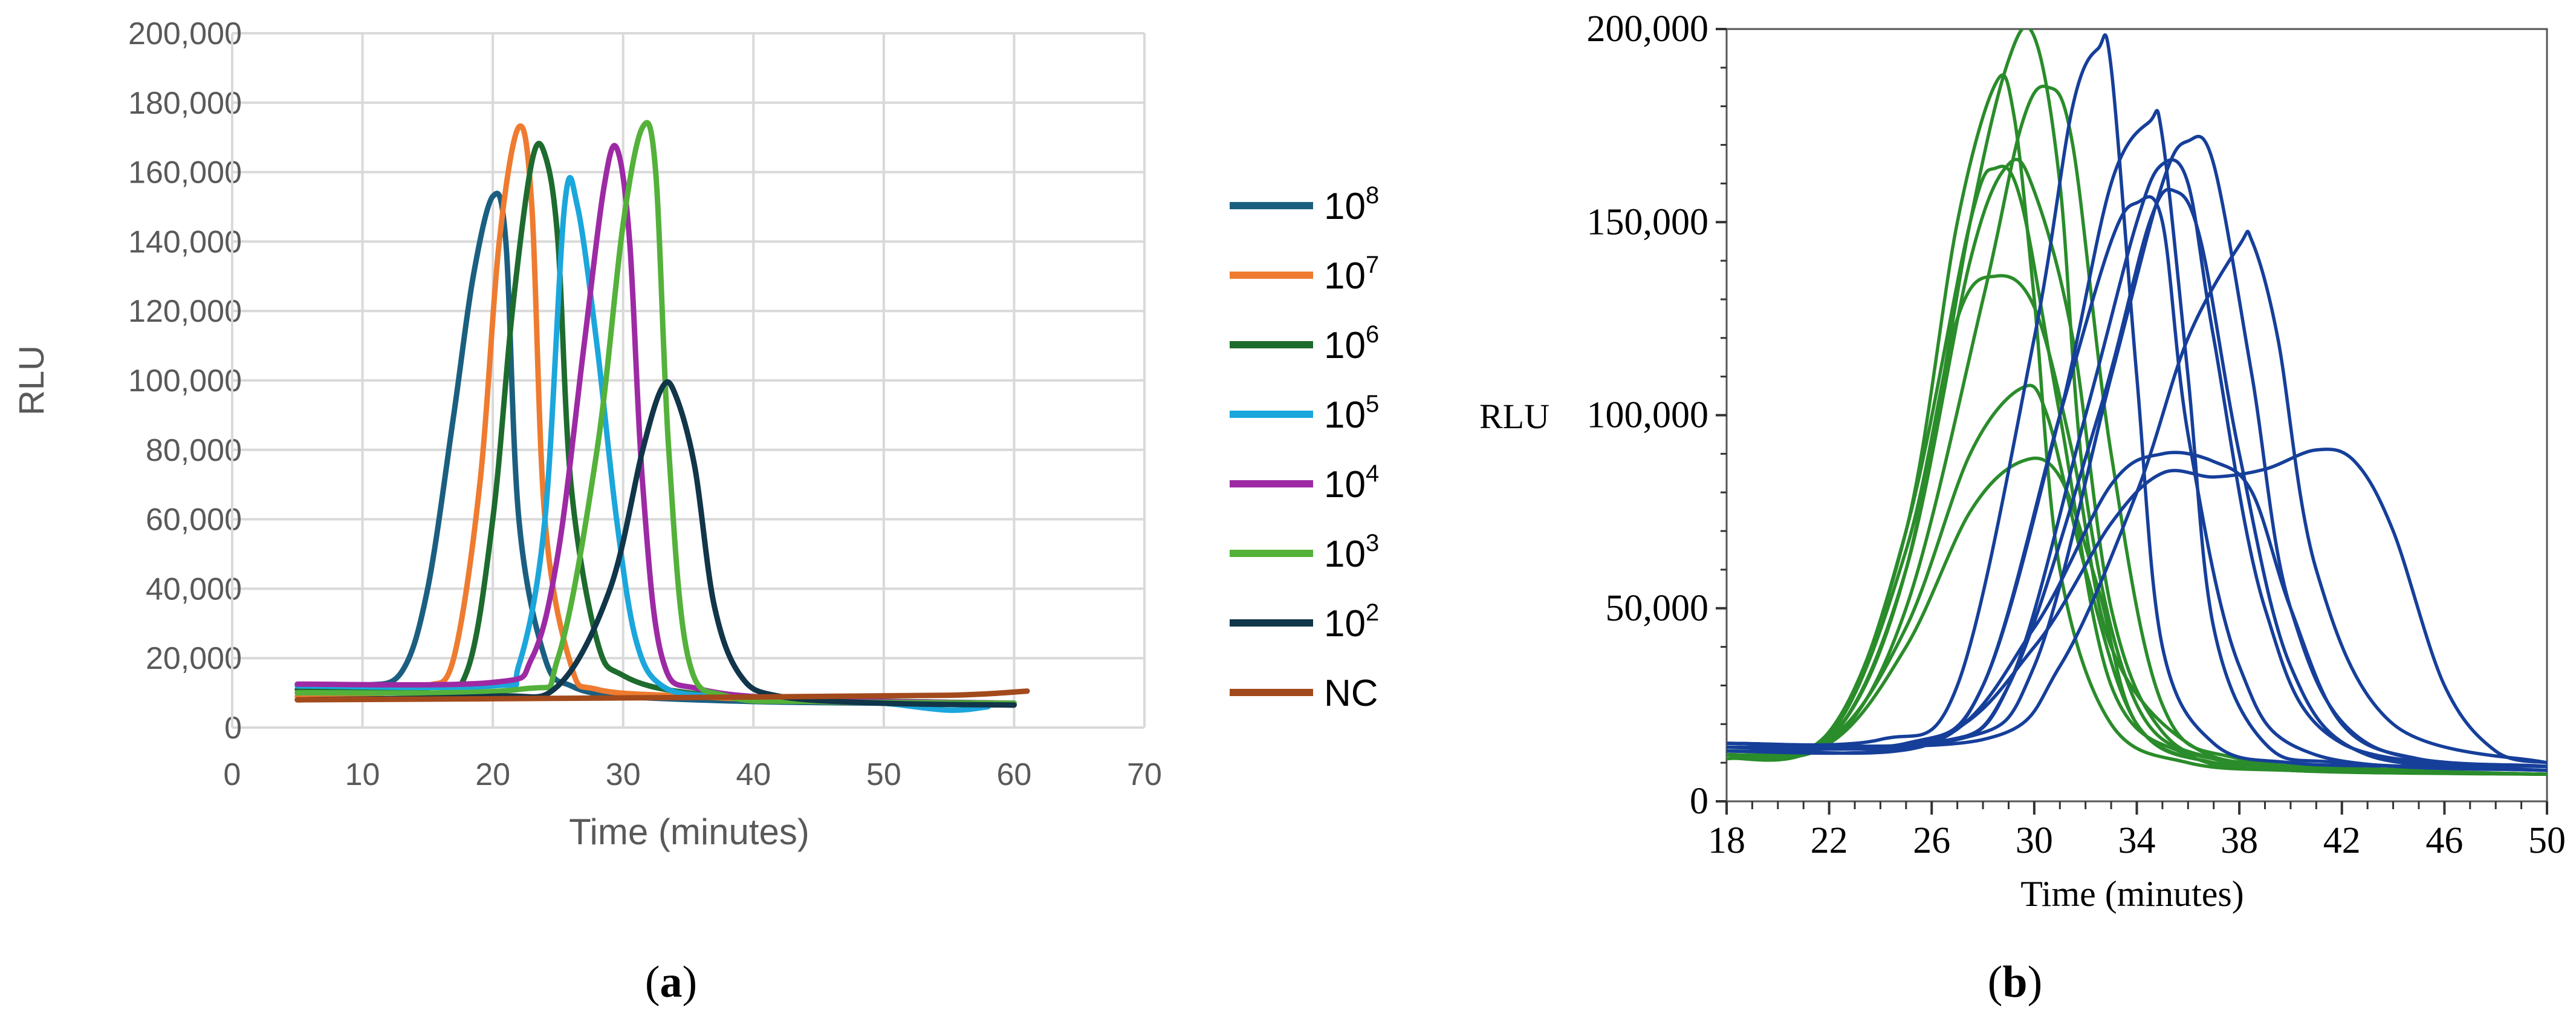  I want to click on legend-label: NC, so click(1351, 693).